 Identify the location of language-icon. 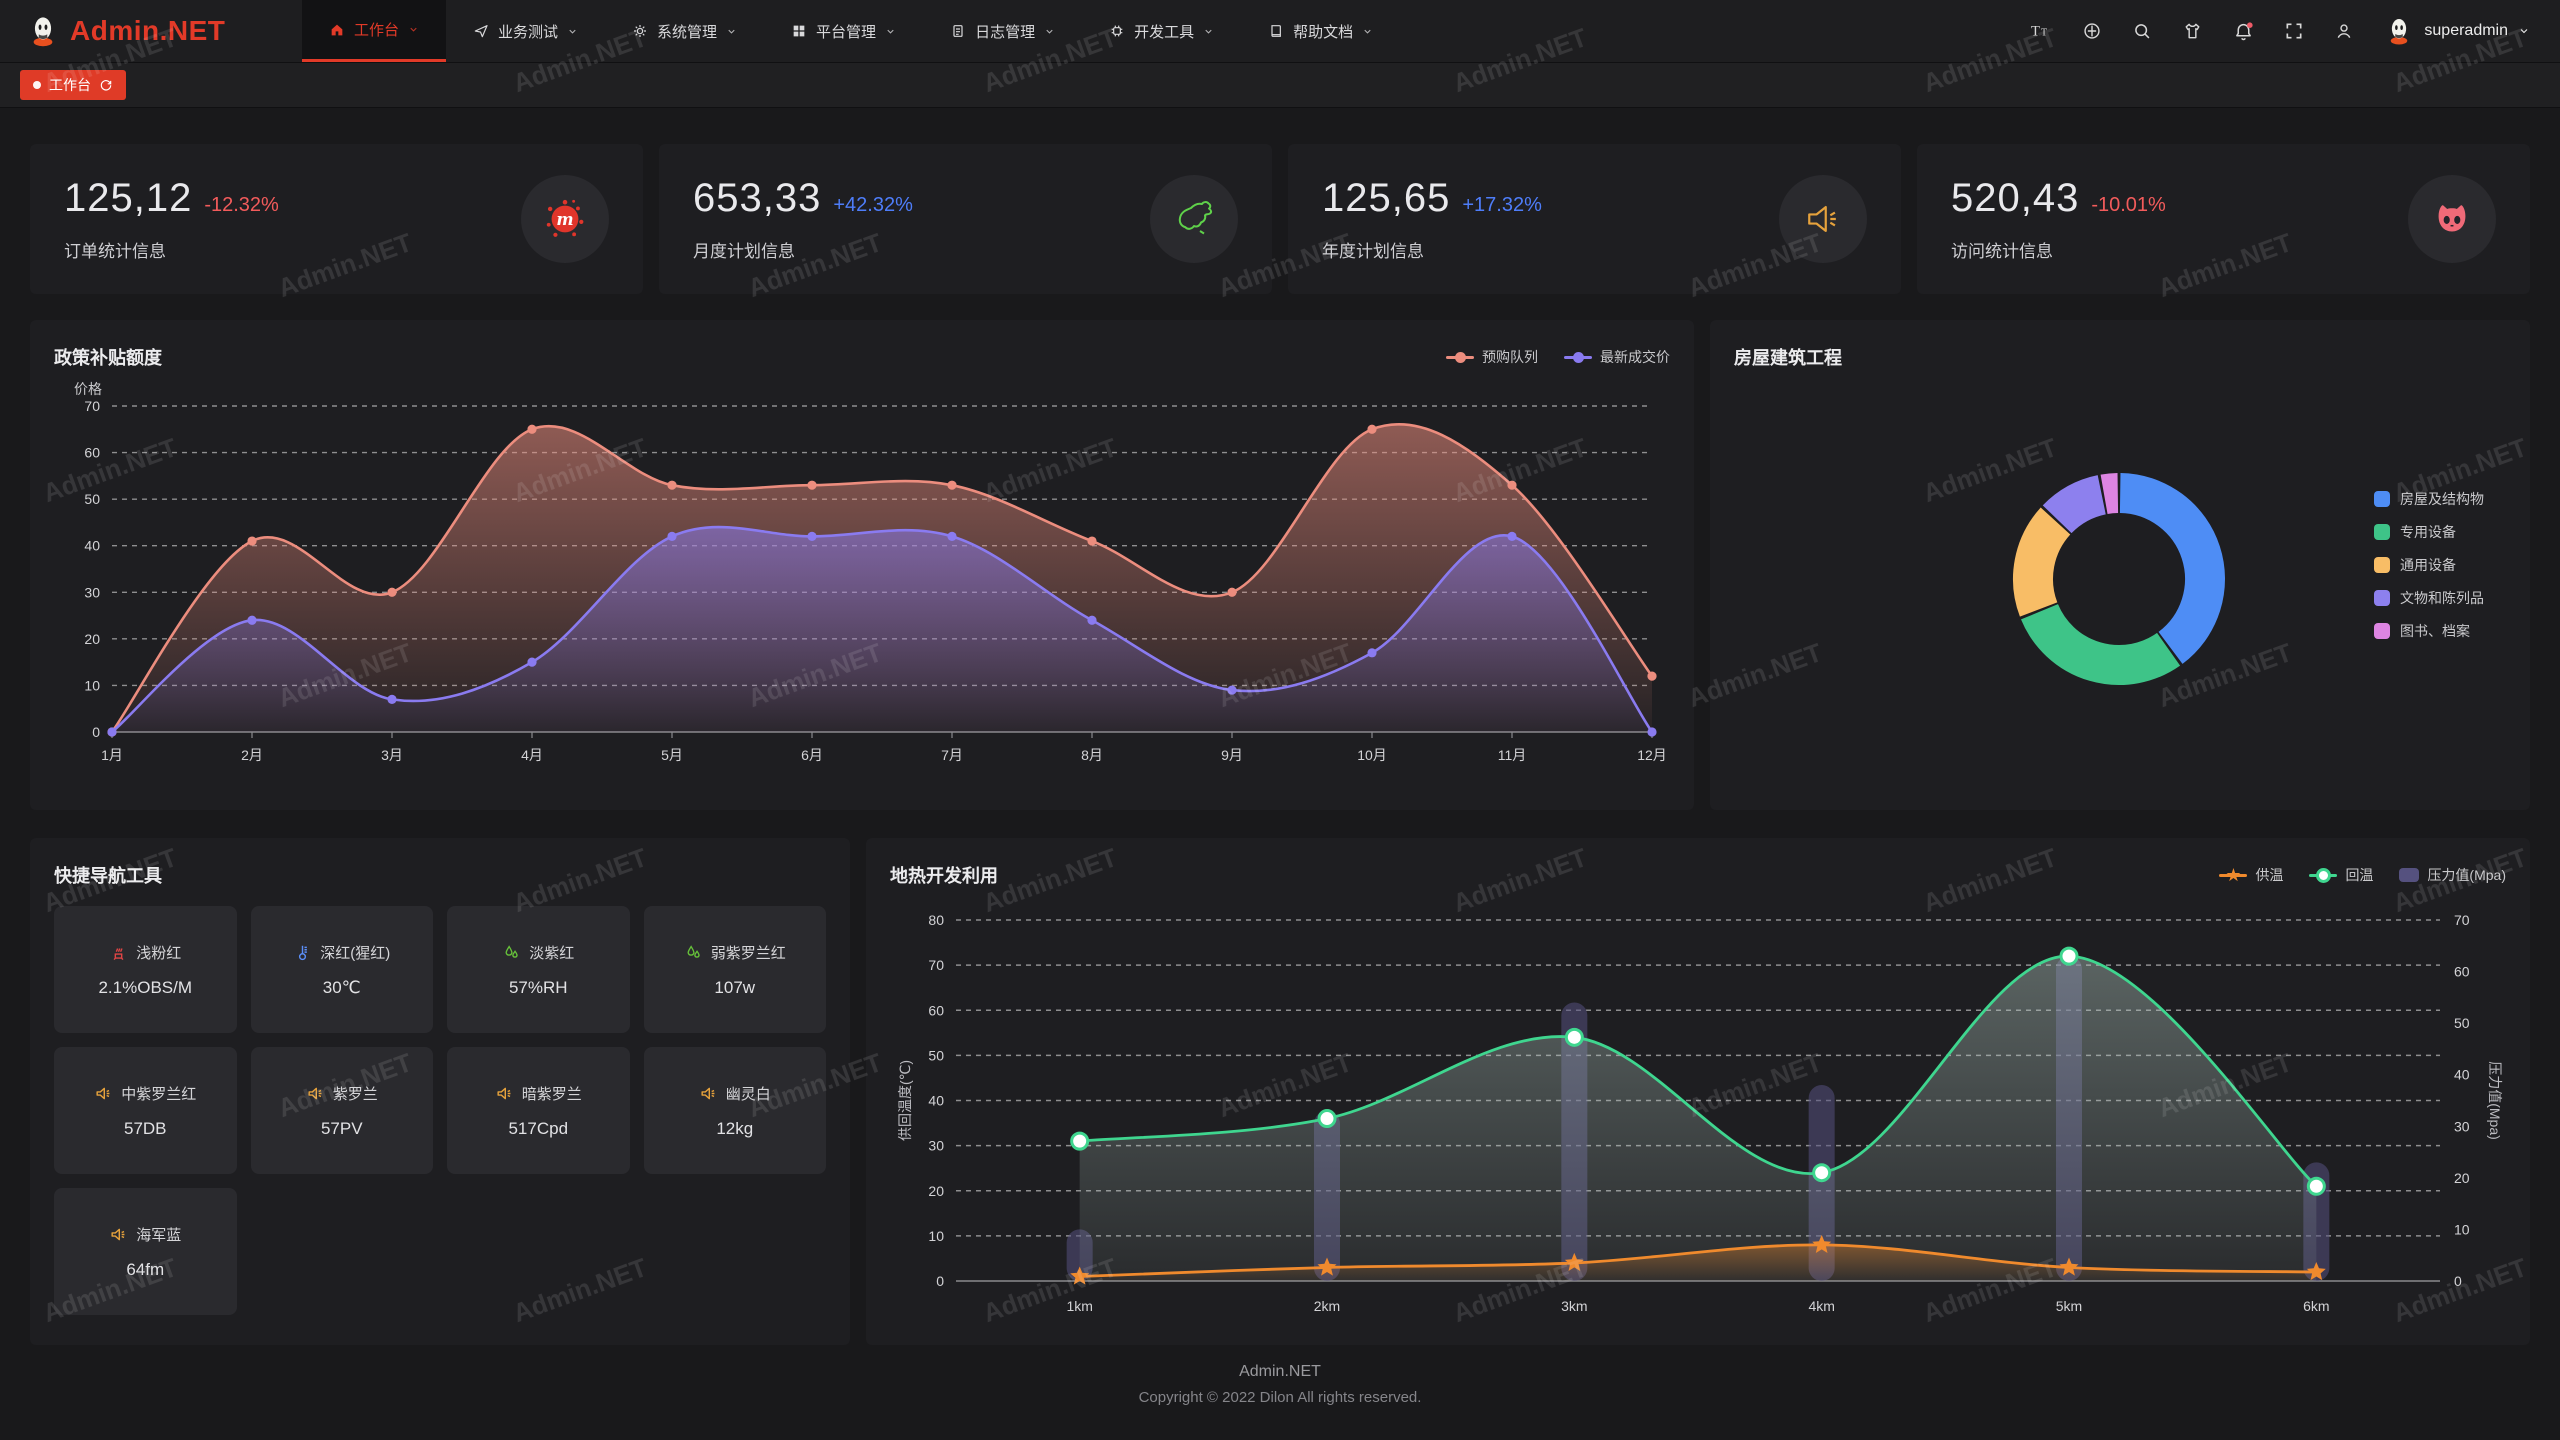
(2092, 31).